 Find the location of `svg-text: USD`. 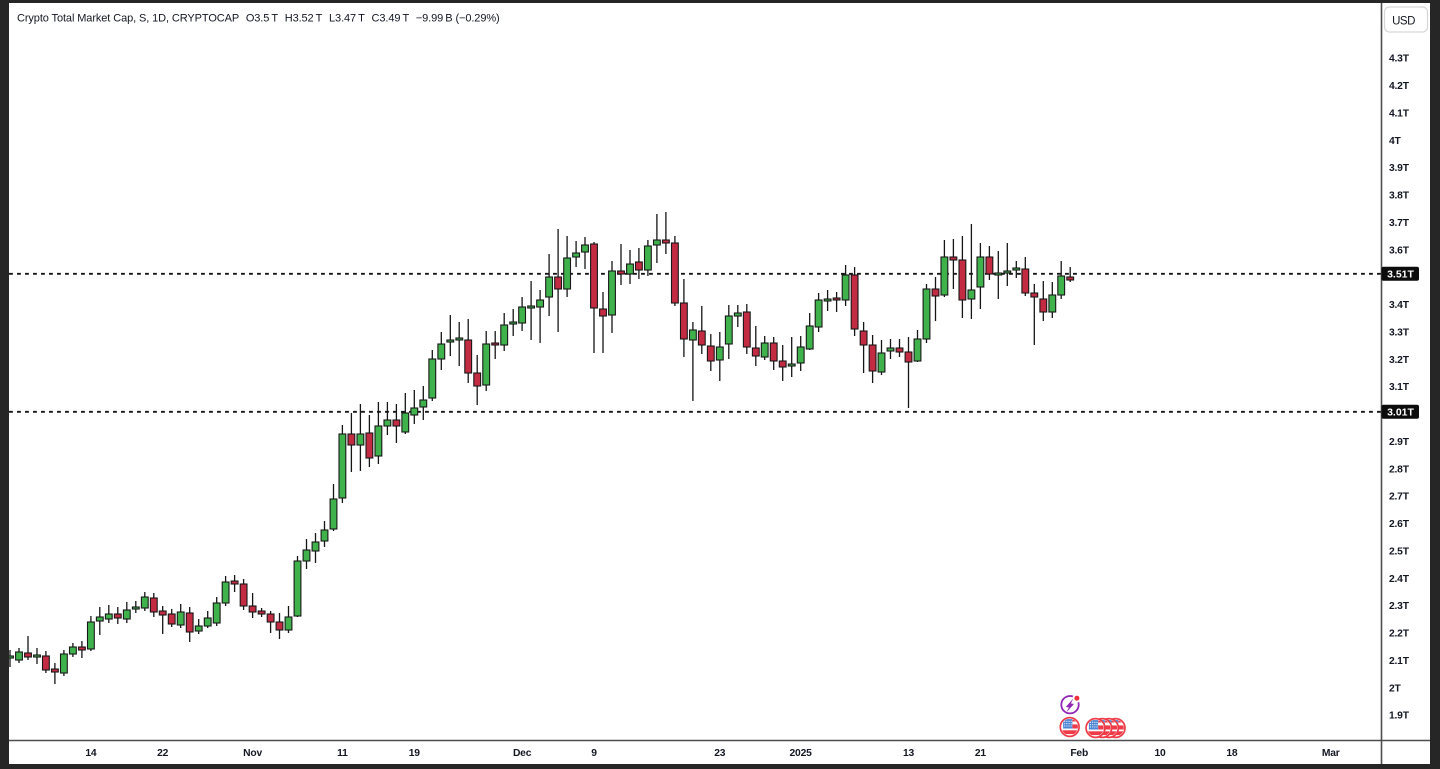

svg-text: USD is located at coordinates (1403, 21).